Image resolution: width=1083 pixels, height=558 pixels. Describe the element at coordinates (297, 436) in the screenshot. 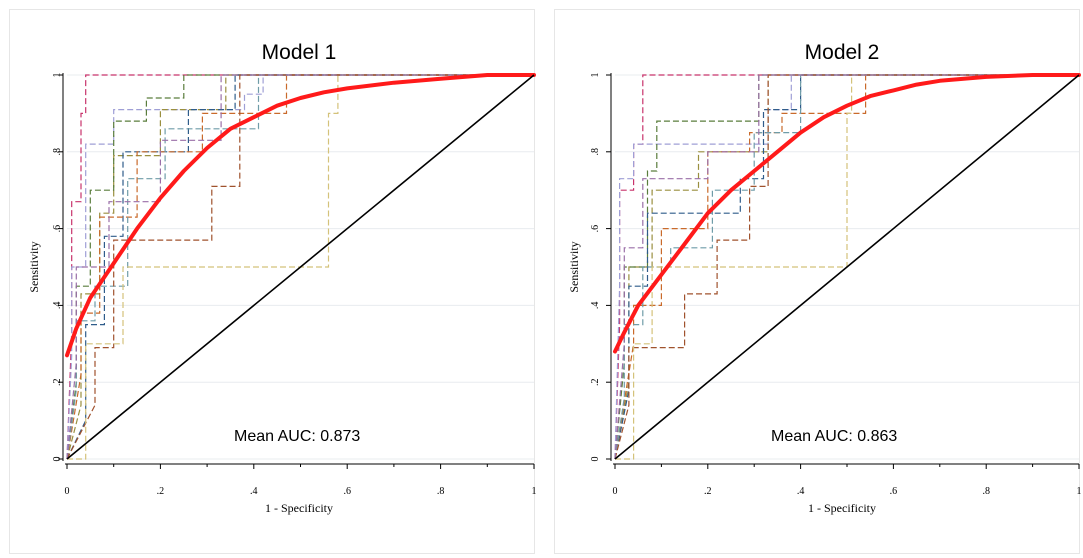

I see `mean-auc-annotation: Mean AUC: 0.873` at that location.